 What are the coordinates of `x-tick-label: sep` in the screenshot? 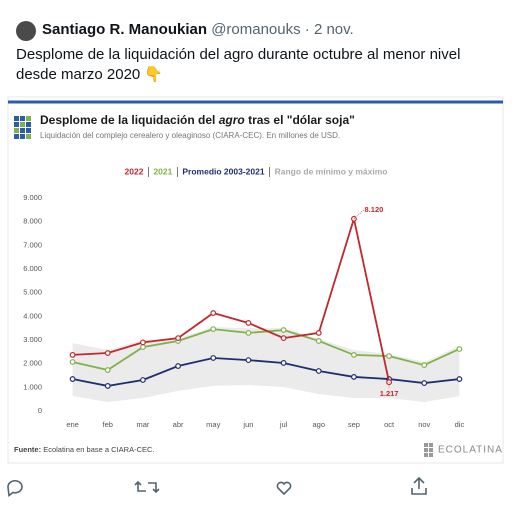 It's located at (354, 424).